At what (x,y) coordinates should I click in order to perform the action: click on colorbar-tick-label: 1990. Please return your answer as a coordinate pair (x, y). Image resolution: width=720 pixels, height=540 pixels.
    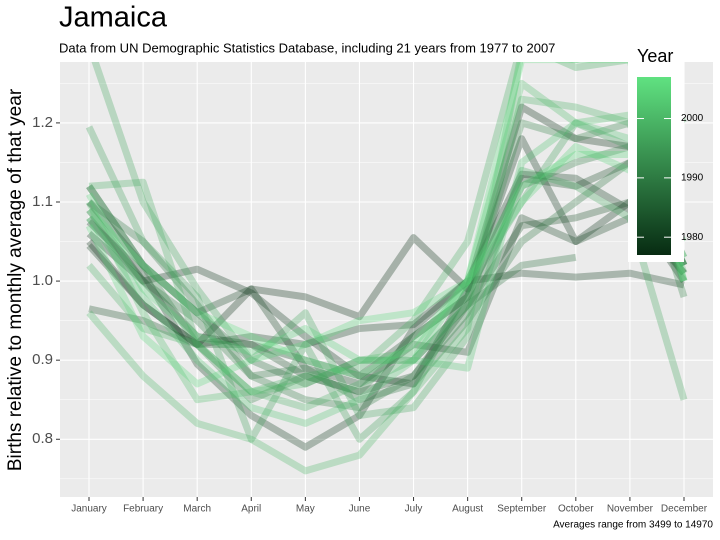
    Looking at the image, I should click on (692, 178).